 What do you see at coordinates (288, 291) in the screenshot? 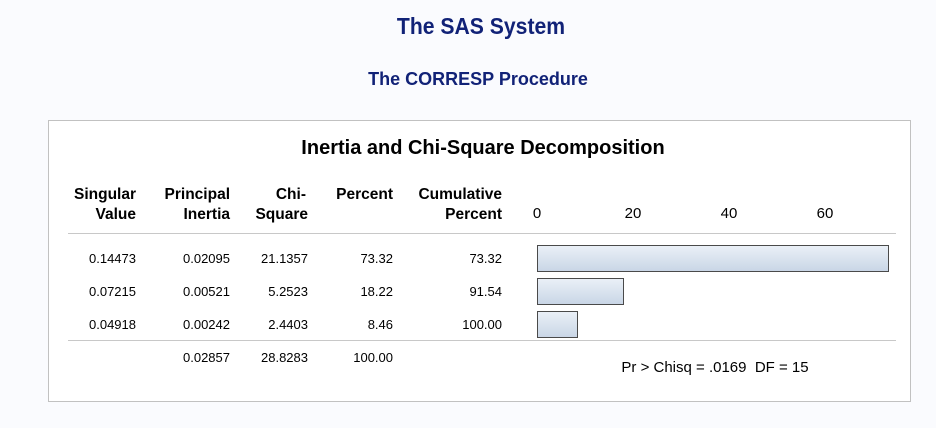
I see `cell-chi-square: 5.2523` at bounding box center [288, 291].